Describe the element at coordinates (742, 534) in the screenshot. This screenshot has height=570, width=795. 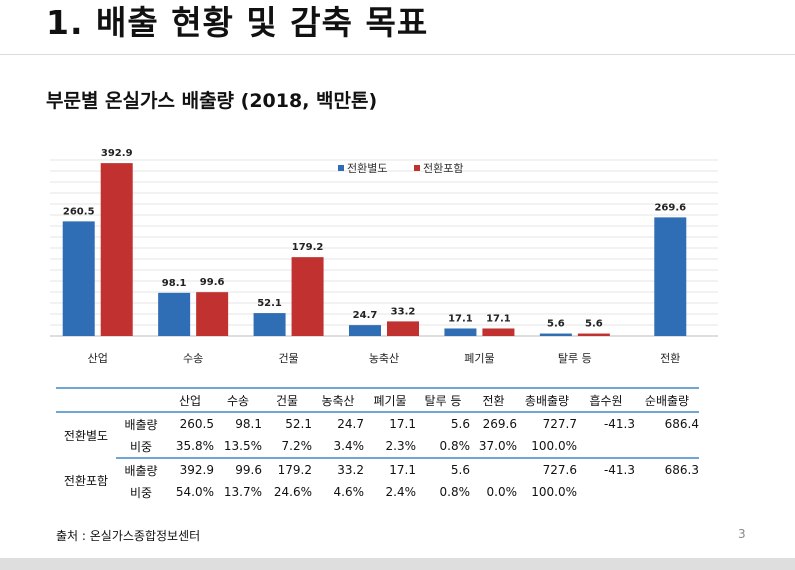
I see `page-number: 3` at that location.